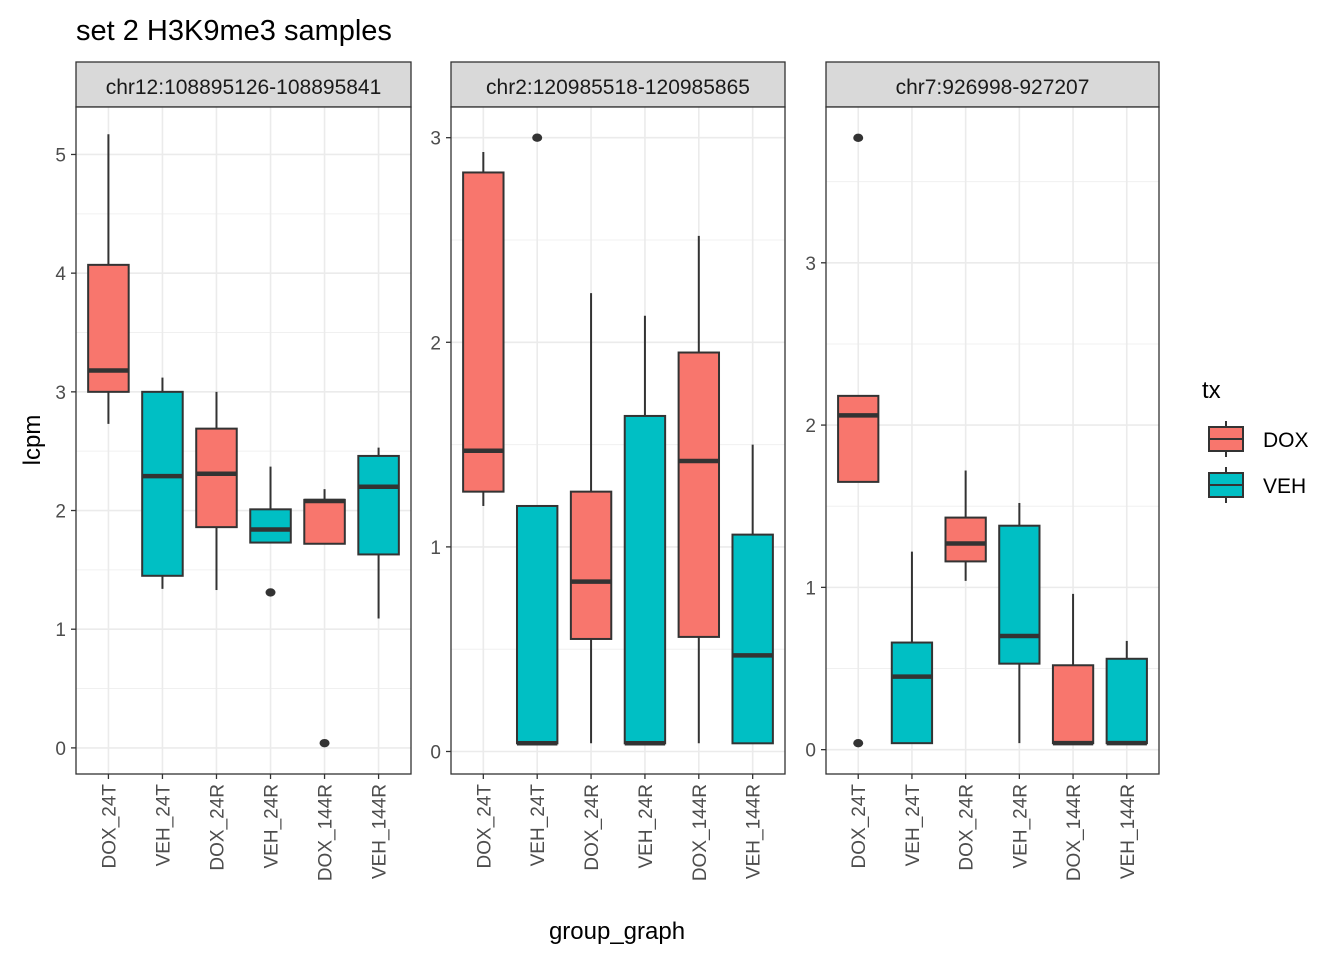 This screenshot has width=1344, height=960. What do you see at coordinates (1226, 439) in the screenshot?
I see `legend-key-dox` at bounding box center [1226, 439].